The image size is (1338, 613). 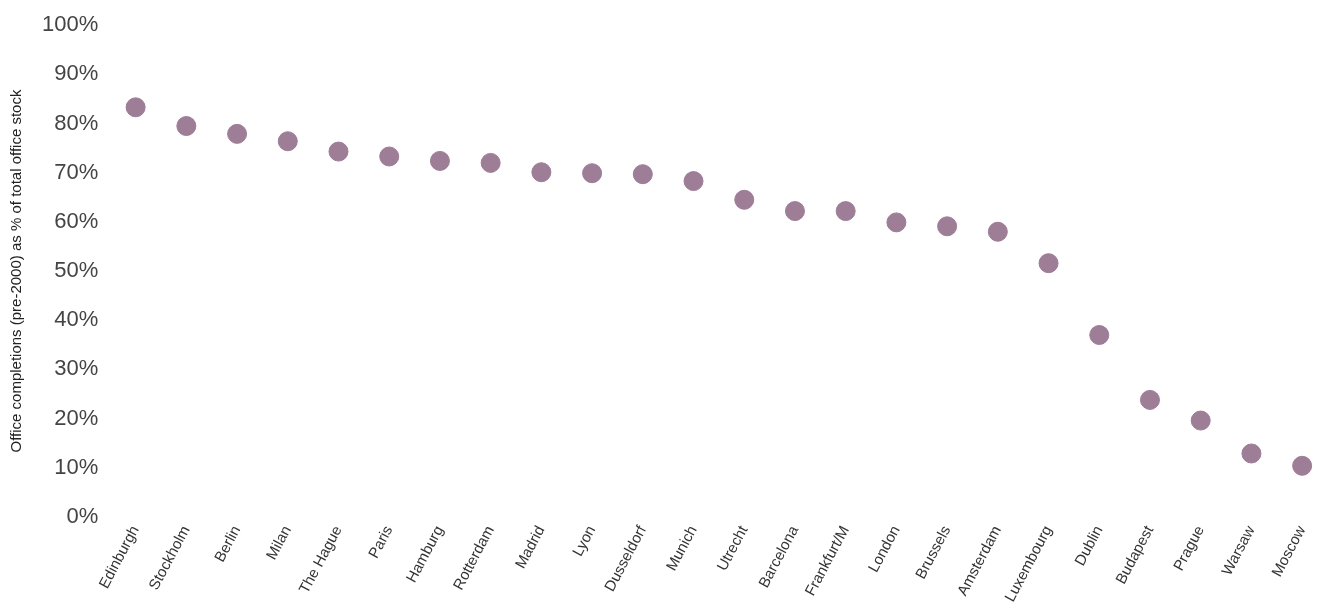 I want to click on y-tick-label: 10%, so click(x=76, y=466).